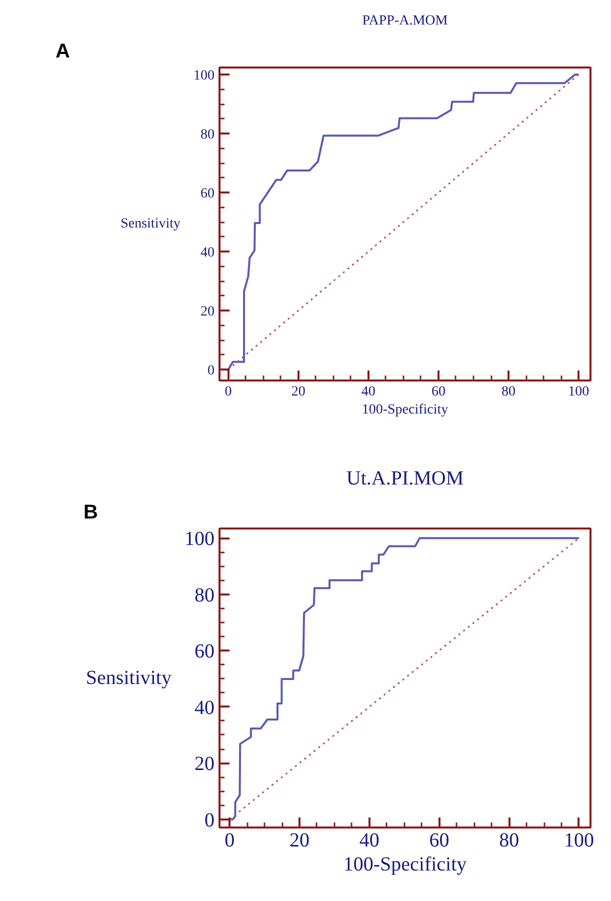 The image size is (611, 901). Describe the element at coordinates (63, 51) in the screenshot. I see `text: A` at that location.